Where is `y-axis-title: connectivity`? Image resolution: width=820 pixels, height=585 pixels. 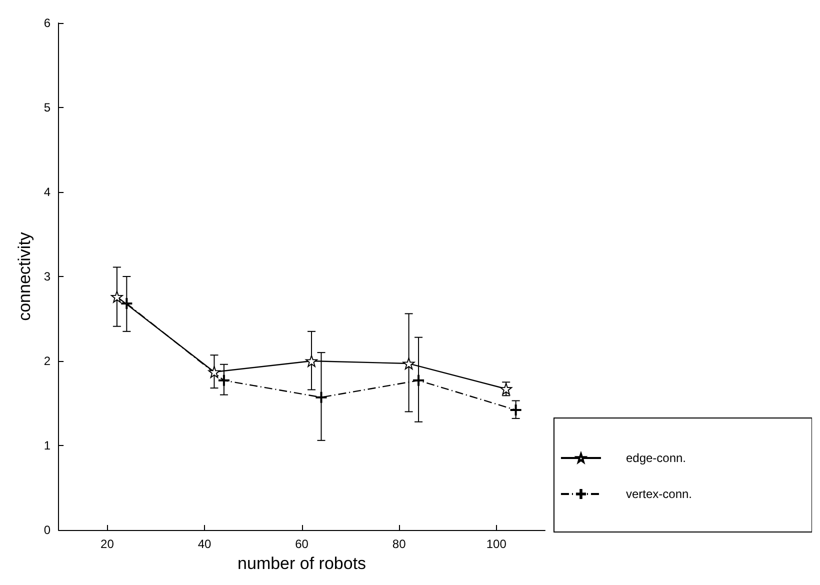 y-axis-title: connectivity is located at coordinates (24, 276).